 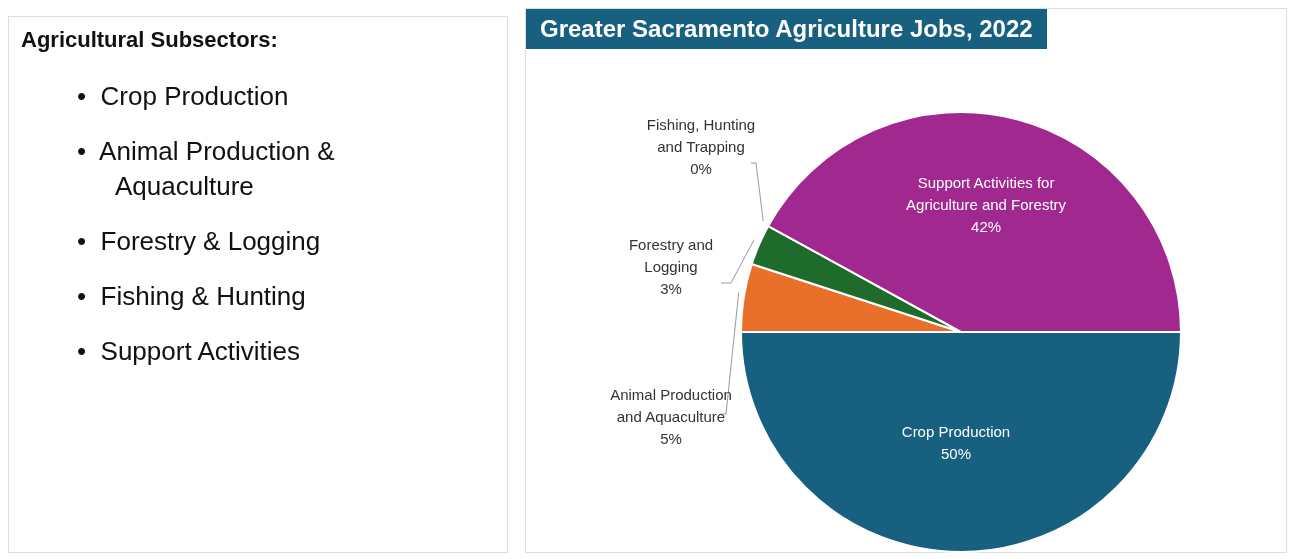 I want to click on slice-label: Forestry and Logging, so click(x=671, y=255).